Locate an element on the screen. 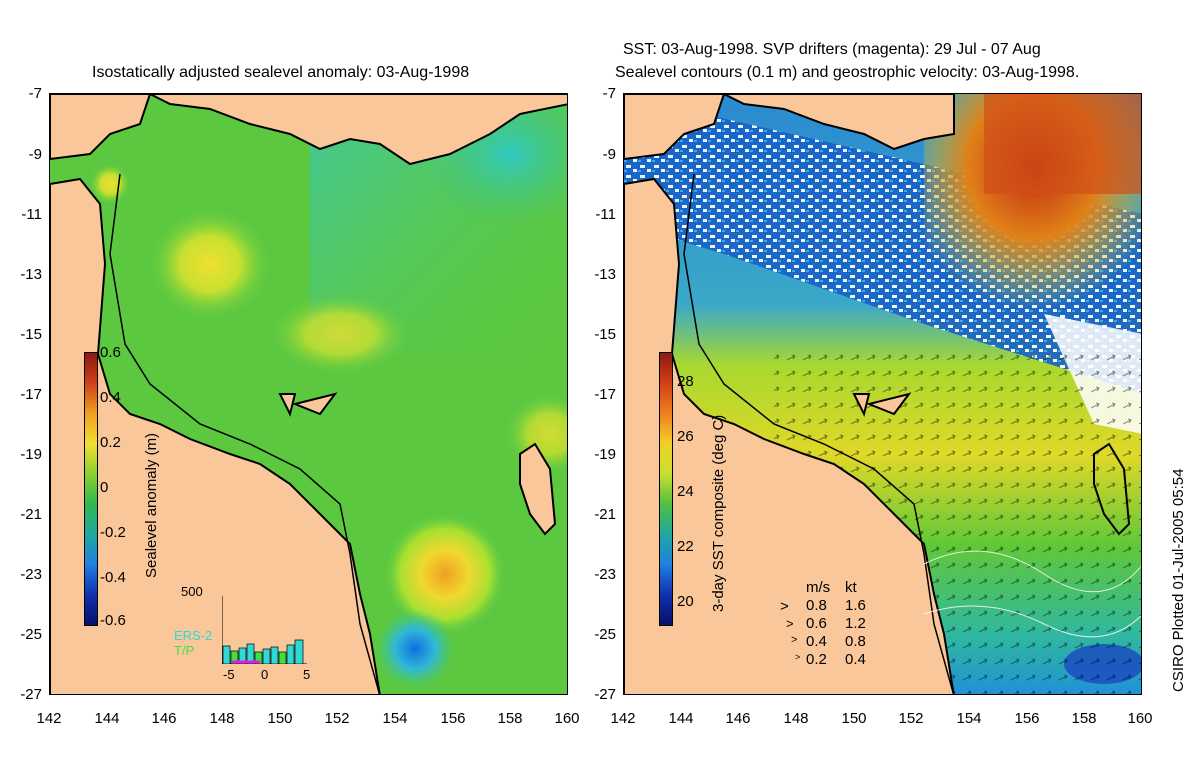 Image resolution: width=1200 pixels, height=780 pixels. histogram-bars is located at coordinates (263, 652).